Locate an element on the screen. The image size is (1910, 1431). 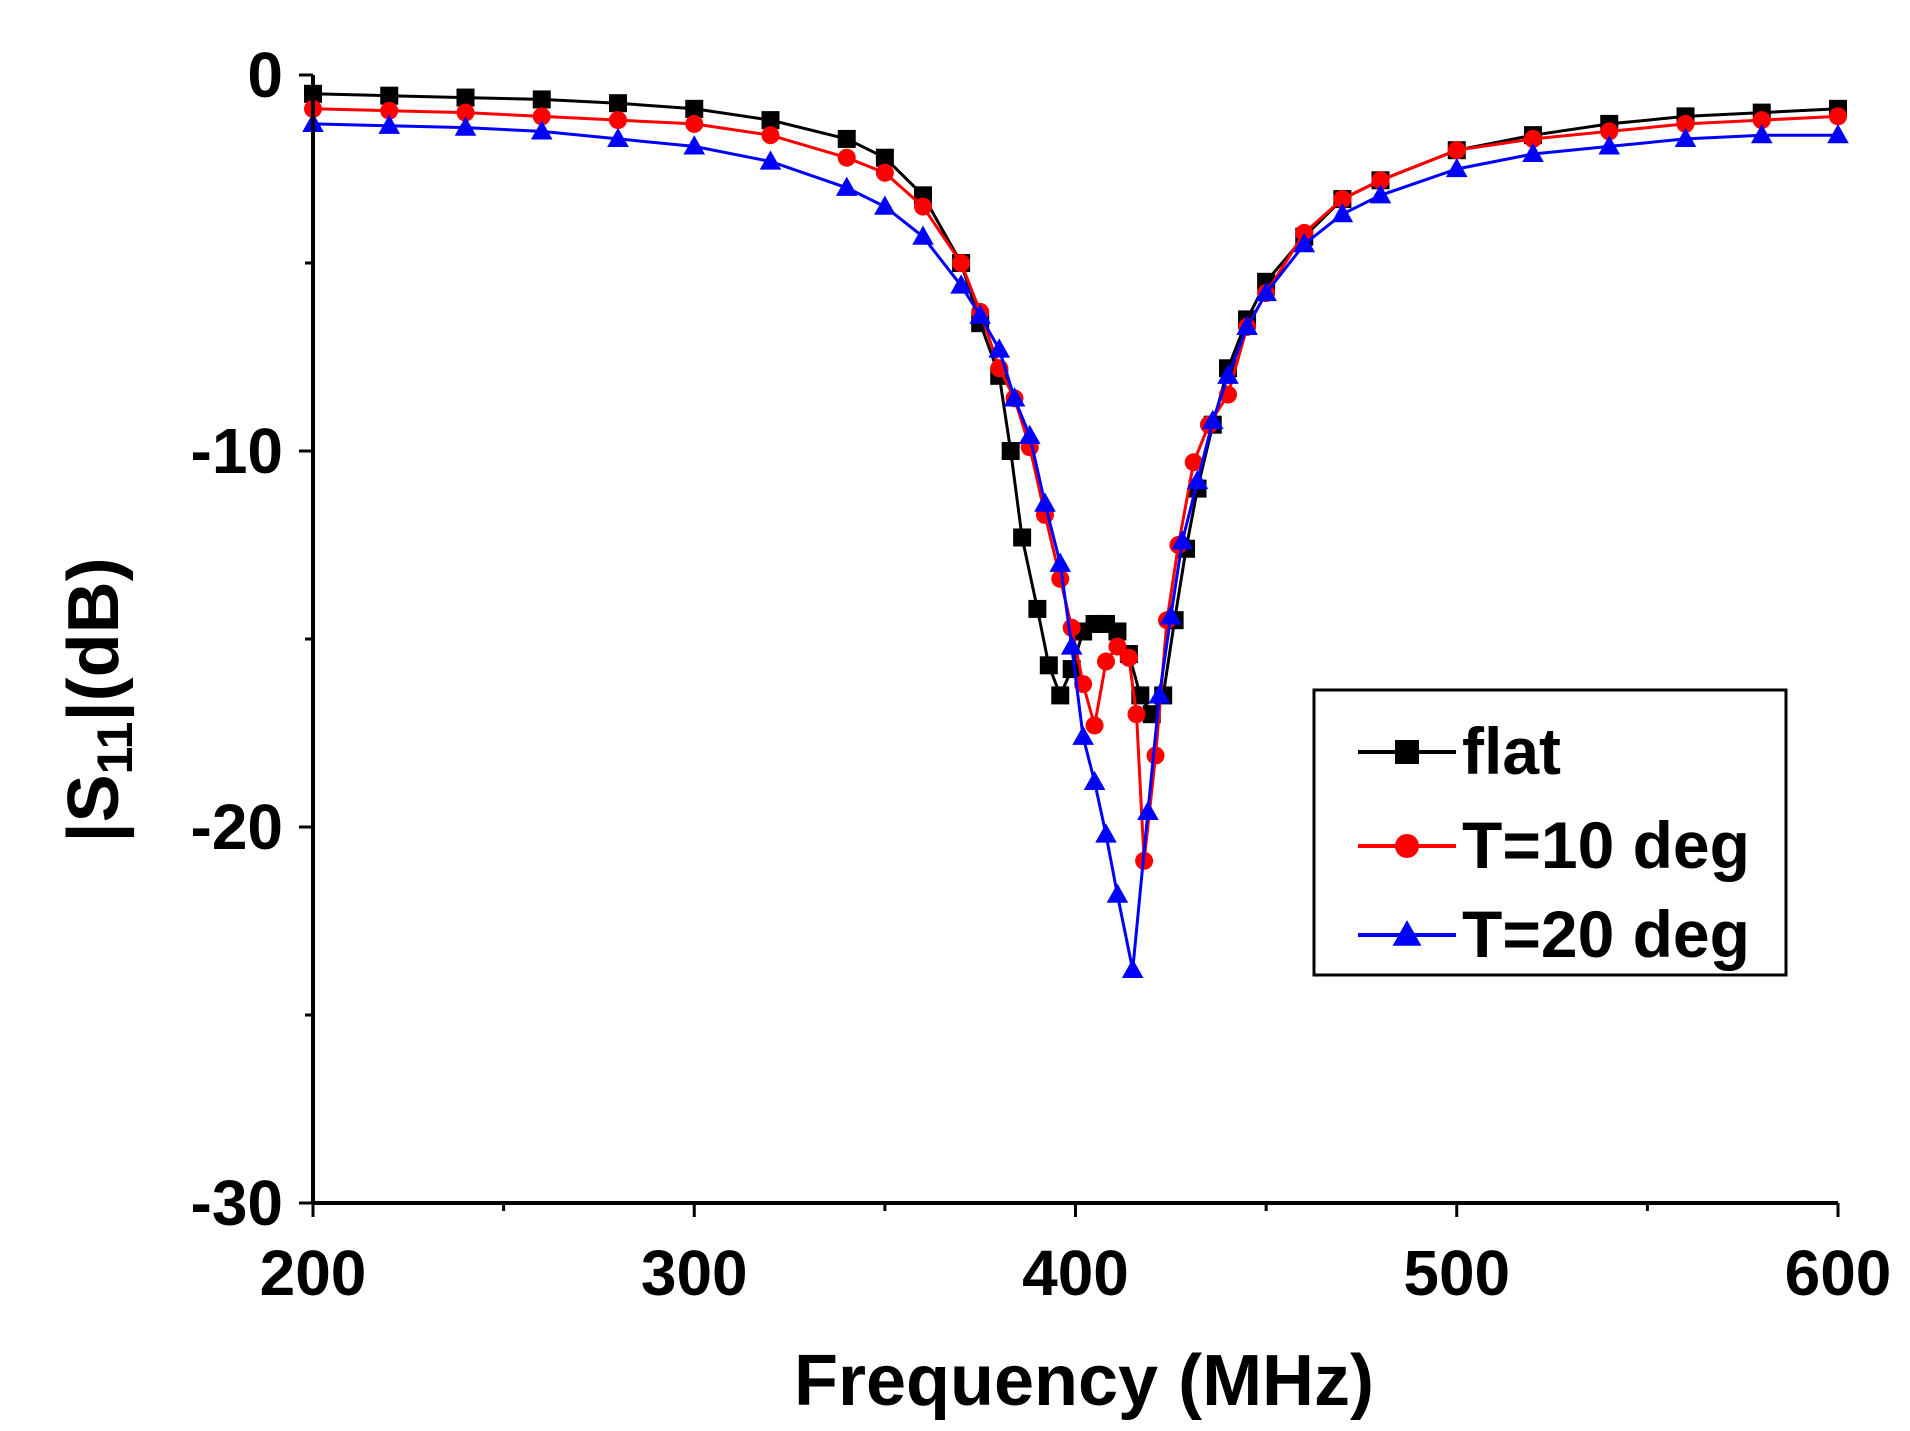
legend-entry-2: T=20 deg is located at coordinates (1554, 934).